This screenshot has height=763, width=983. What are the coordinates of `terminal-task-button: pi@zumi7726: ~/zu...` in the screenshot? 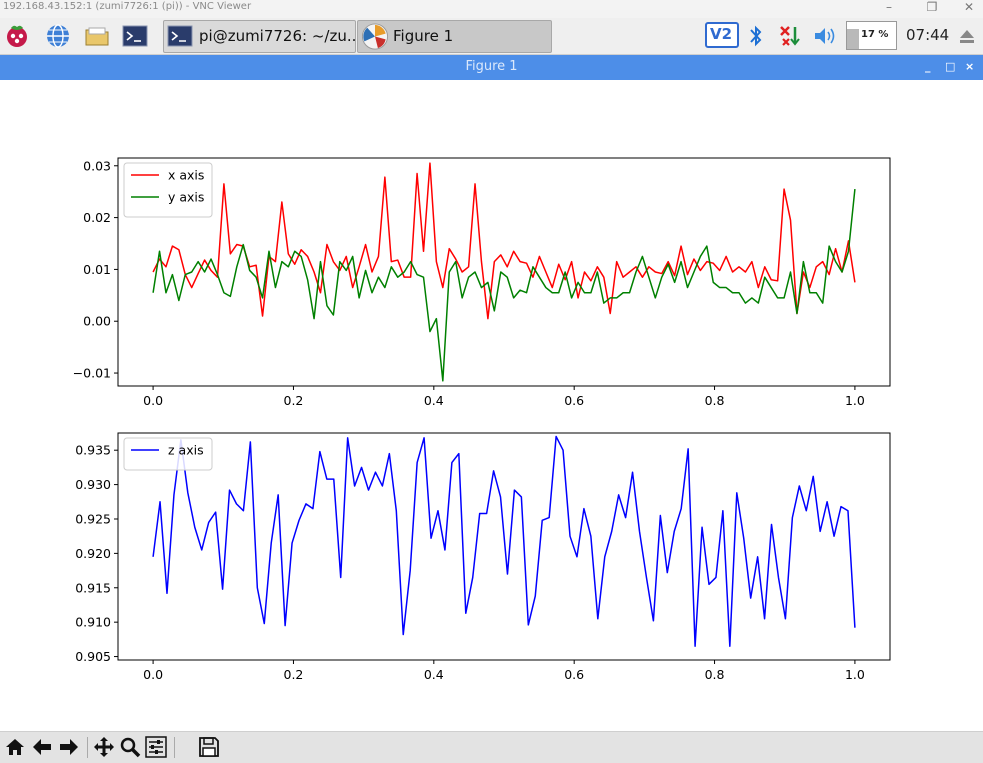 It's located at (259, 36).